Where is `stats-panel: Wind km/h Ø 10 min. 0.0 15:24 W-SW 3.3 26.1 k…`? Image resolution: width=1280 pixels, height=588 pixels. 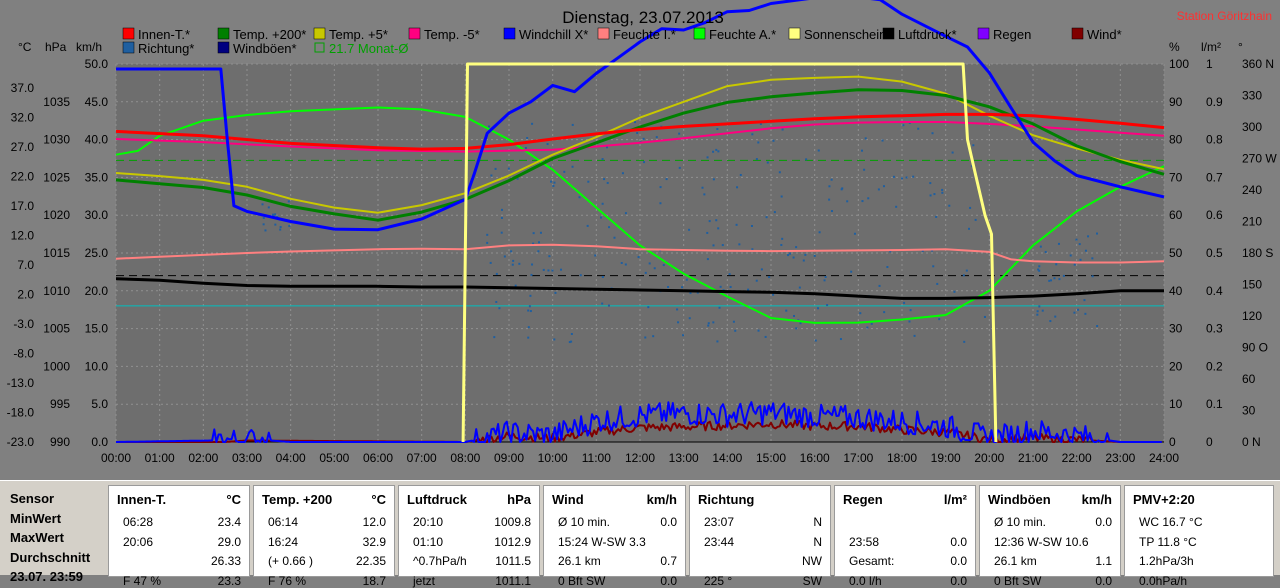 stats-panel: Wind km/h Ø 10 min. 0.0 15:24 W-SW 3.3 26.1 k… is located at coordinates (614, 536).